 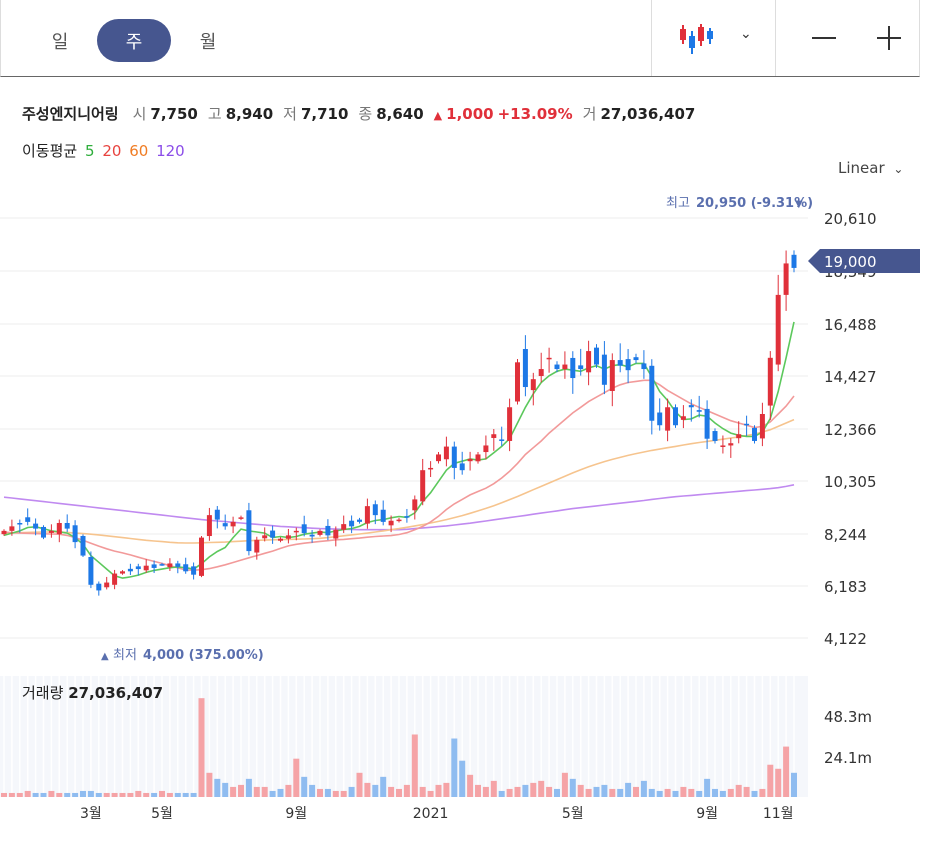 I want to click on high-label: 고, so click(x=214, y=114).